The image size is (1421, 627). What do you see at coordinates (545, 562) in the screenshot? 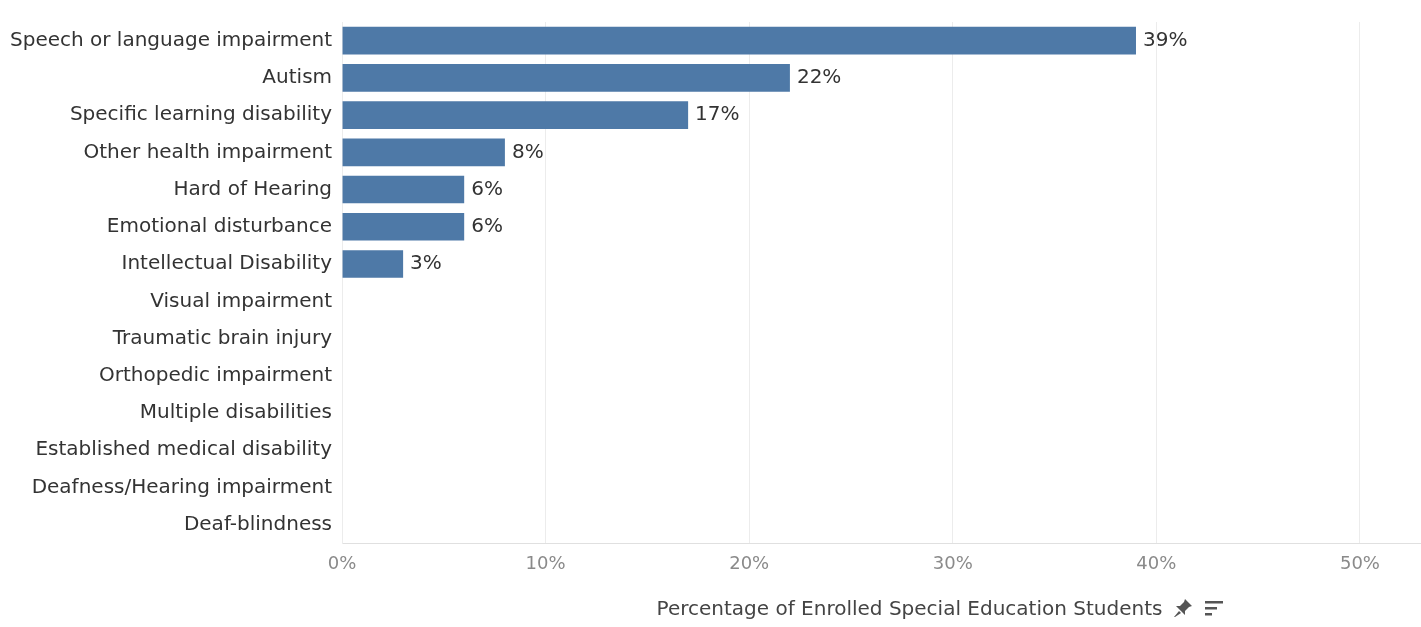
I see `x-tick-label: 10%` at bounding box center [545, 562].